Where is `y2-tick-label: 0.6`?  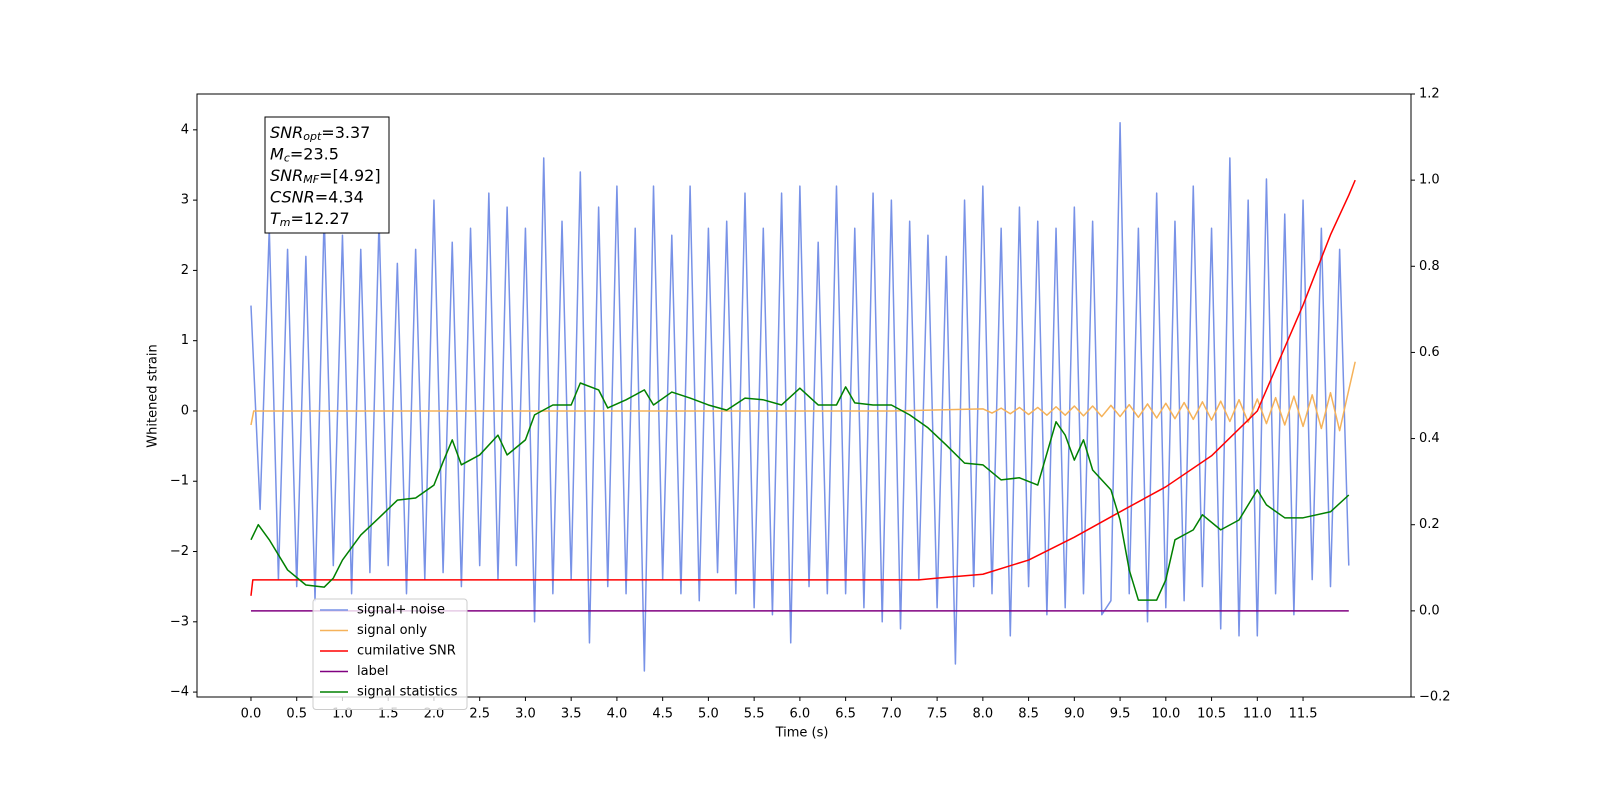 y2-tick-label: 0.6 is located at coordinates (1429, 352).